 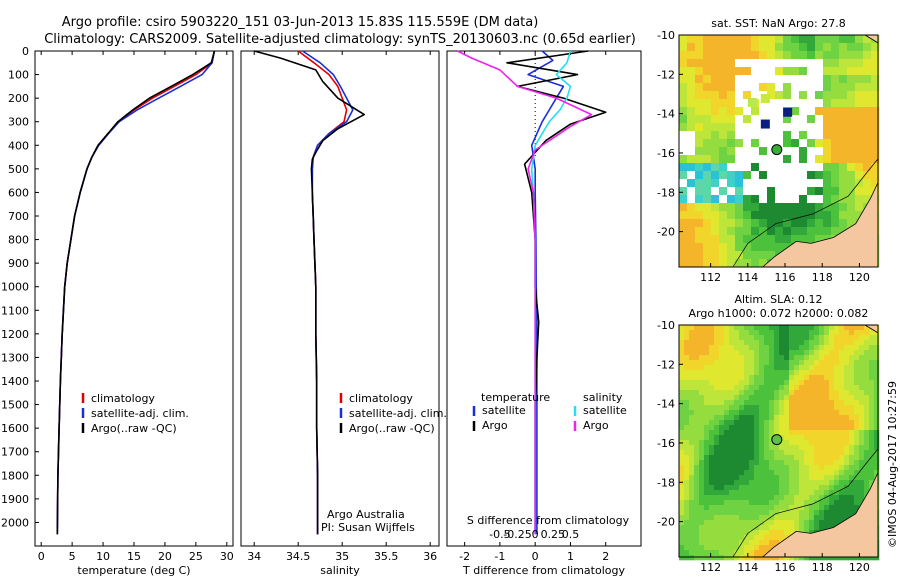 I want to click on map-frame, so click(x=778, y=441).